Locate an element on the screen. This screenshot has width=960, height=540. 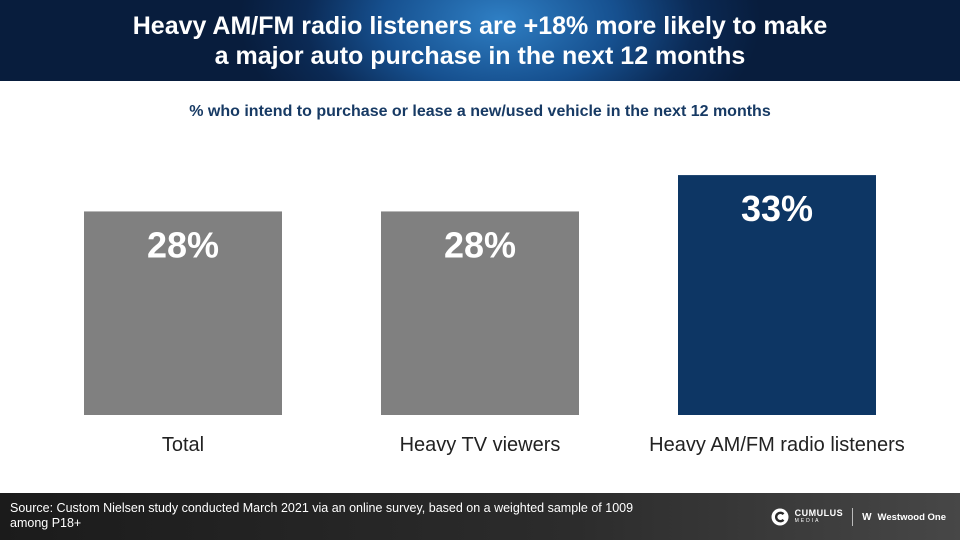
category-label: Heavy AM/FM radio listeners is located at coordinates (777, 445).